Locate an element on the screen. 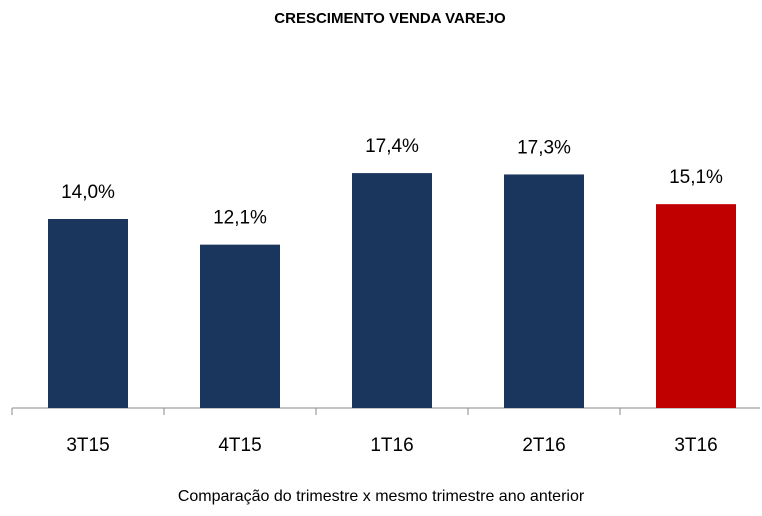  x-tick-label: 1T16 is located at coordinates (391, 445).